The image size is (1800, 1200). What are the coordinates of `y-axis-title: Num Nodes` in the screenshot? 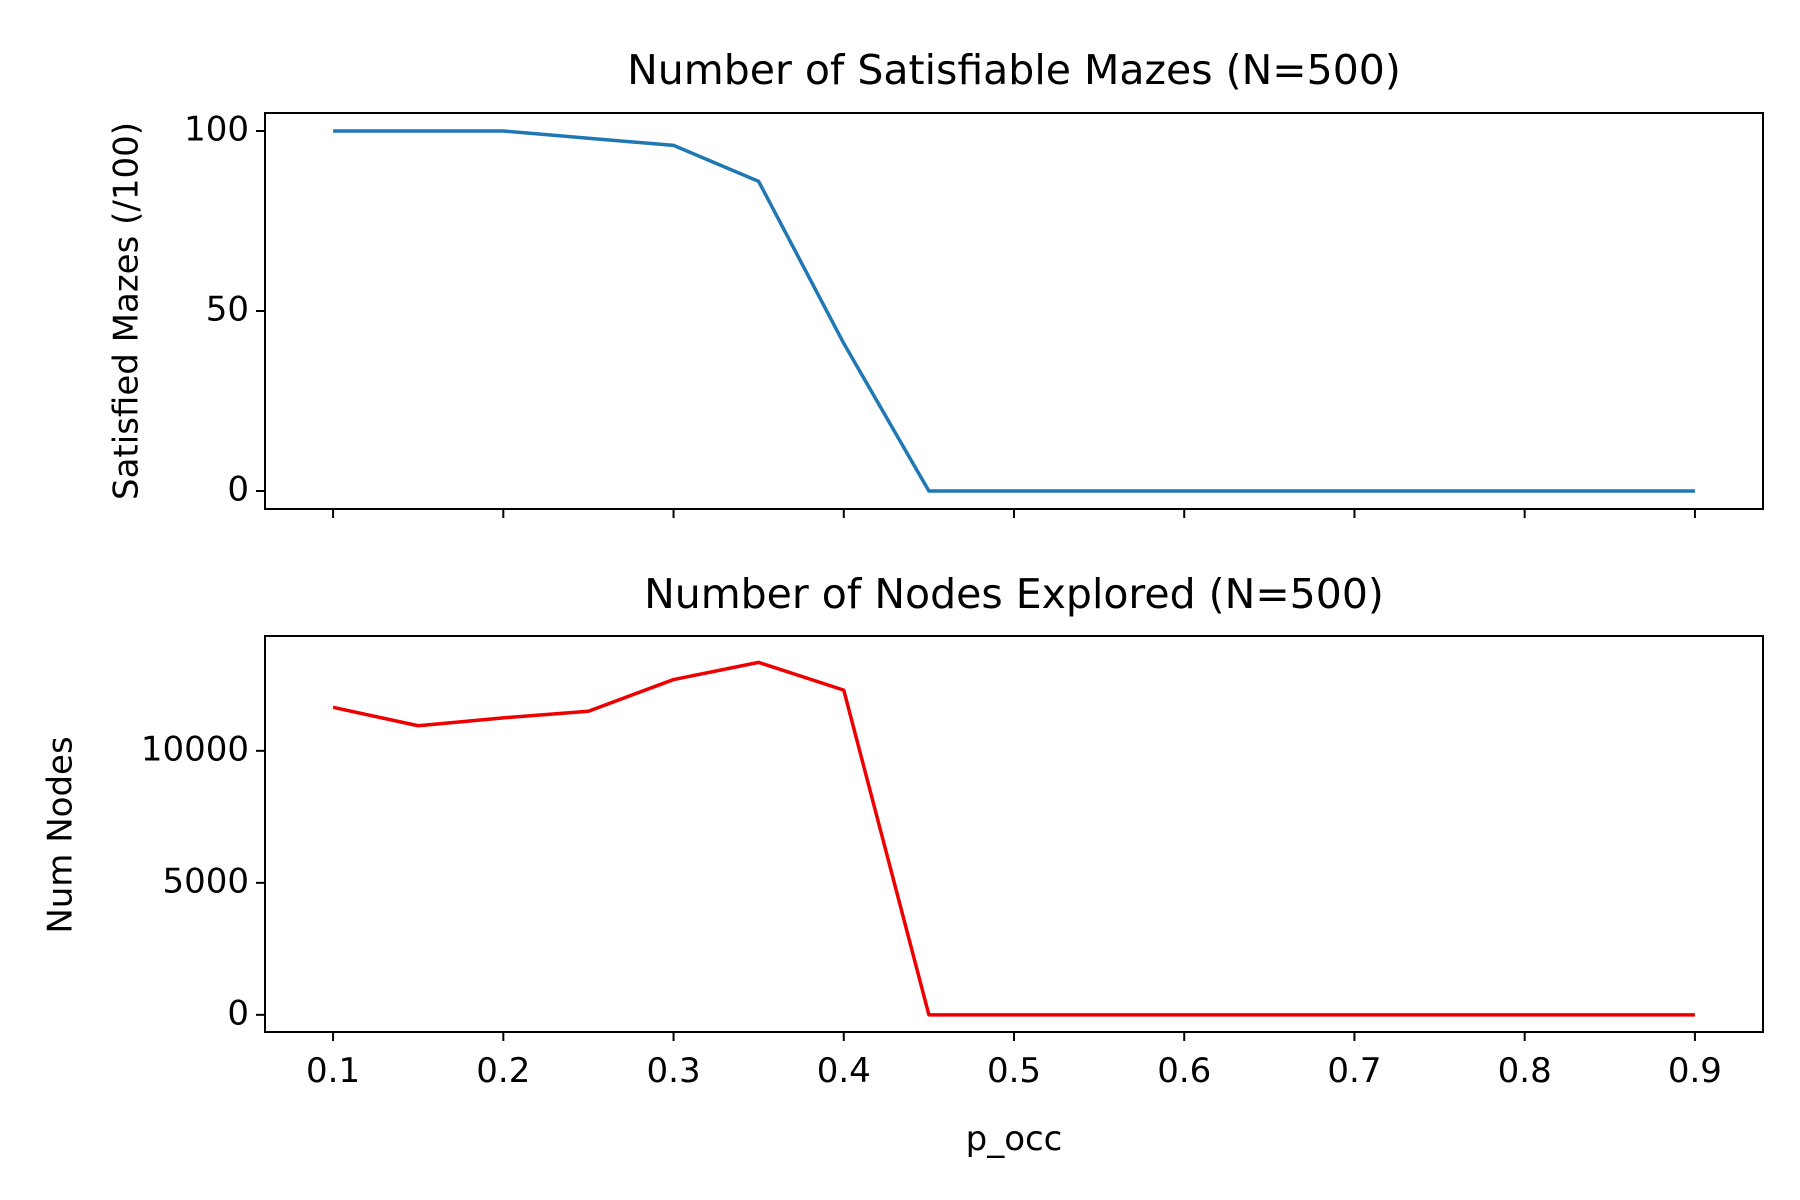 It's located at (61, 834).